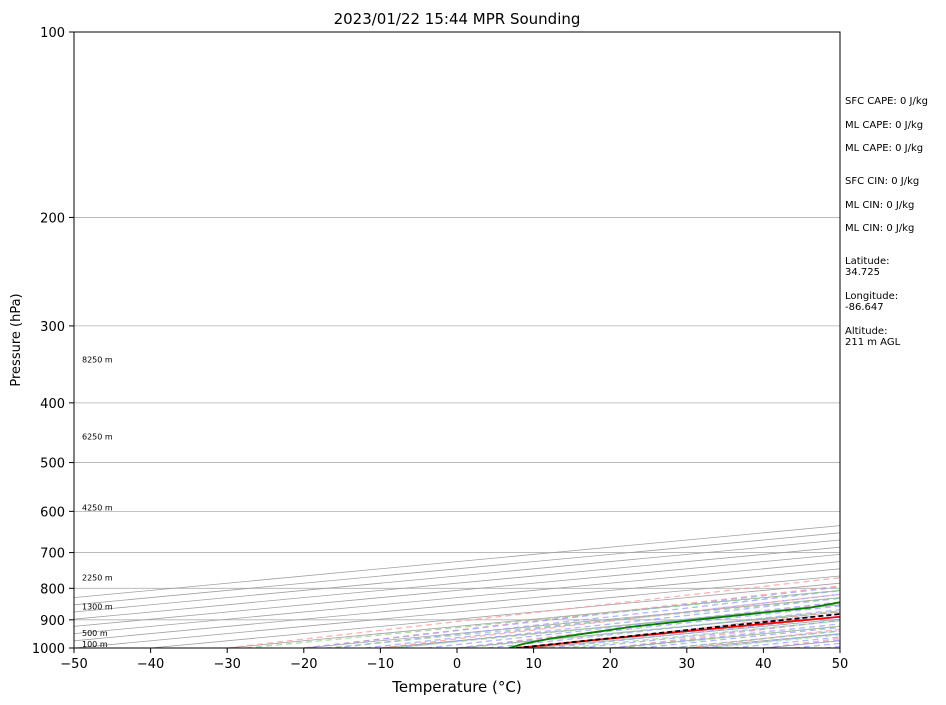  I want to click on x-axis-ticks: −50 −40 −30 −20 −10 0 10 20 30 40 50, so click(454, 660).